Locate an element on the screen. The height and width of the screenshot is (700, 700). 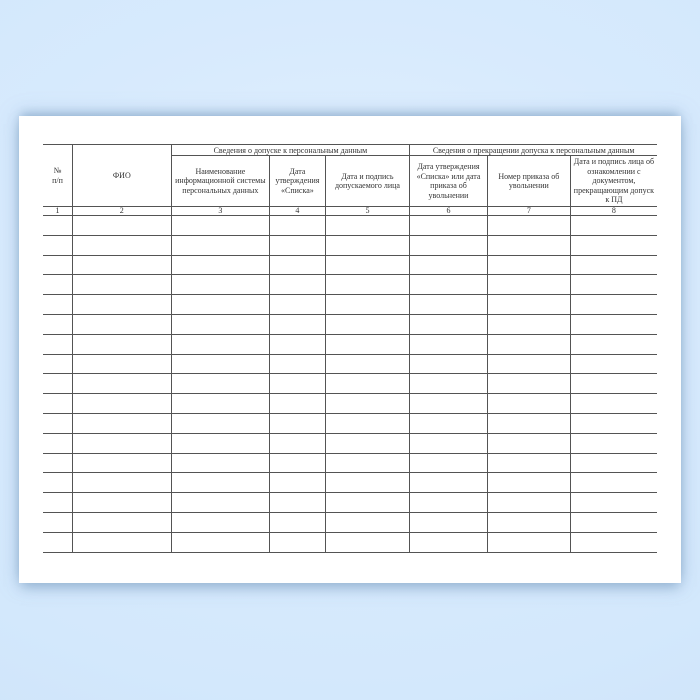
column-number: 3 is located at coordinates (220, 211).